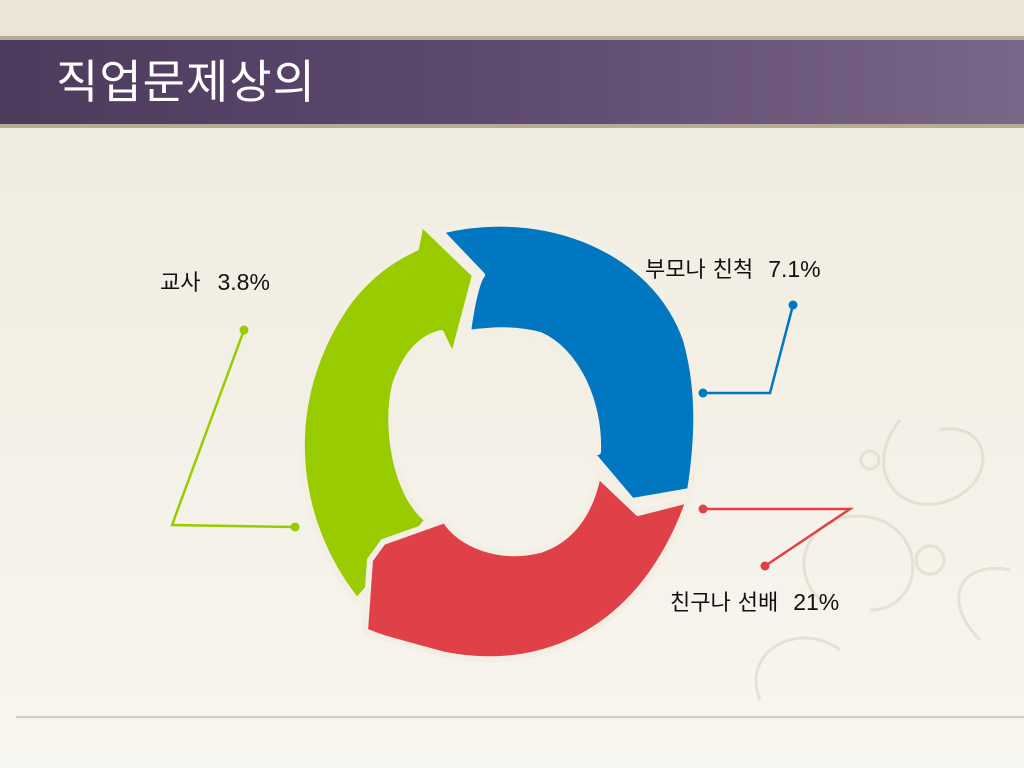  I want to click on label-friends-seniors-value: 21%, so click(816, 602).